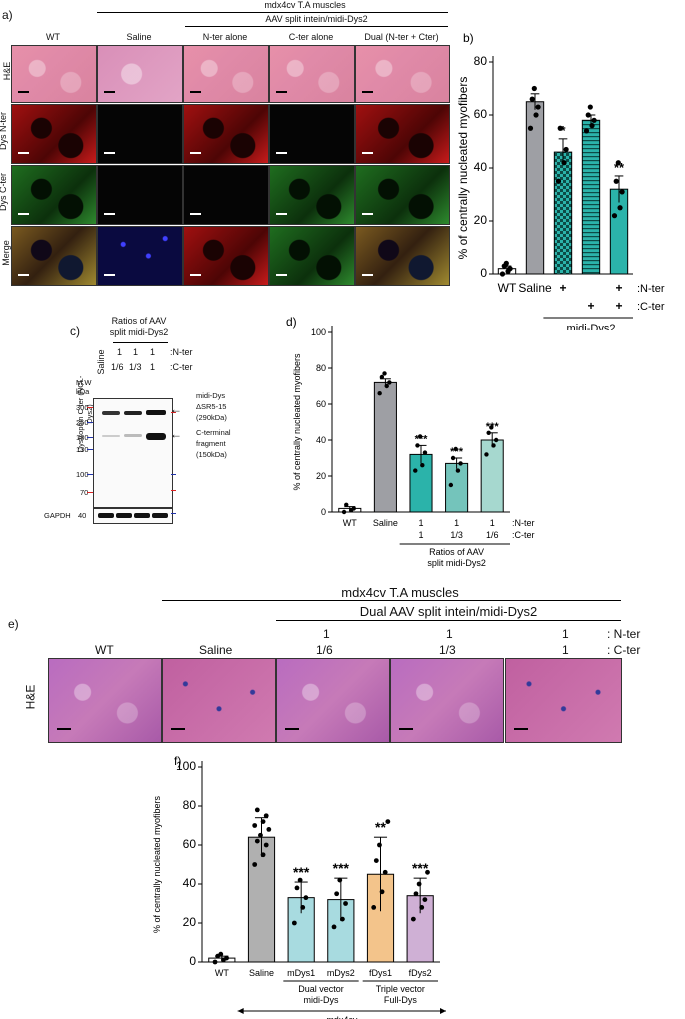  What do you see at coordinates (13, 624) in the screenshot?
I see `panel-e-label: e)` at bounding box center [13, 624].